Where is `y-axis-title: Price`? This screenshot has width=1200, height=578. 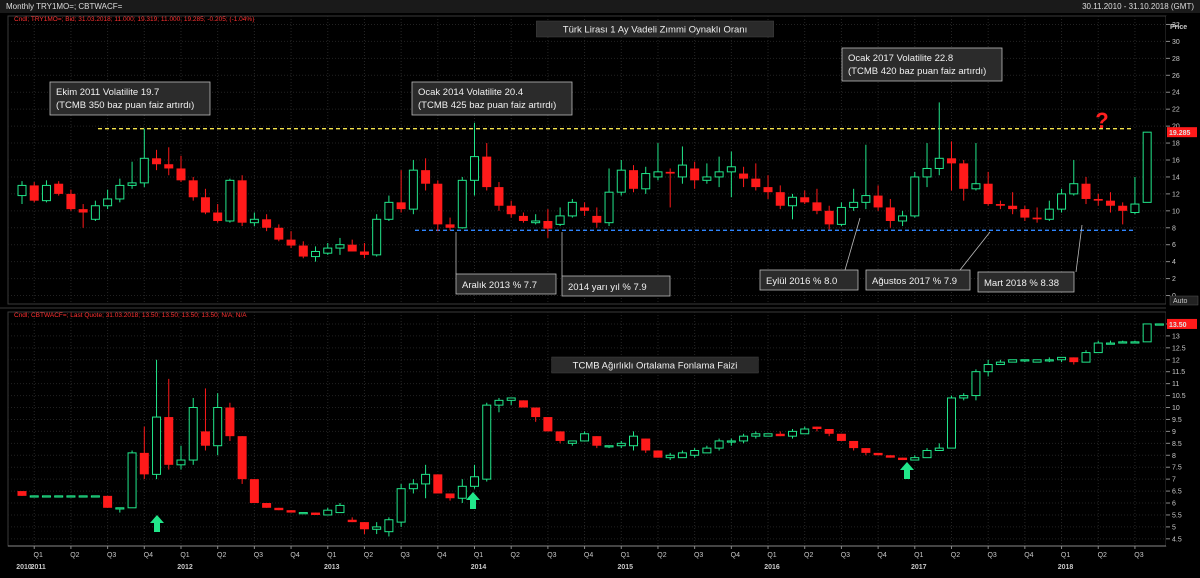 y-axis-title: Price is located at coordinates (1178, 27).